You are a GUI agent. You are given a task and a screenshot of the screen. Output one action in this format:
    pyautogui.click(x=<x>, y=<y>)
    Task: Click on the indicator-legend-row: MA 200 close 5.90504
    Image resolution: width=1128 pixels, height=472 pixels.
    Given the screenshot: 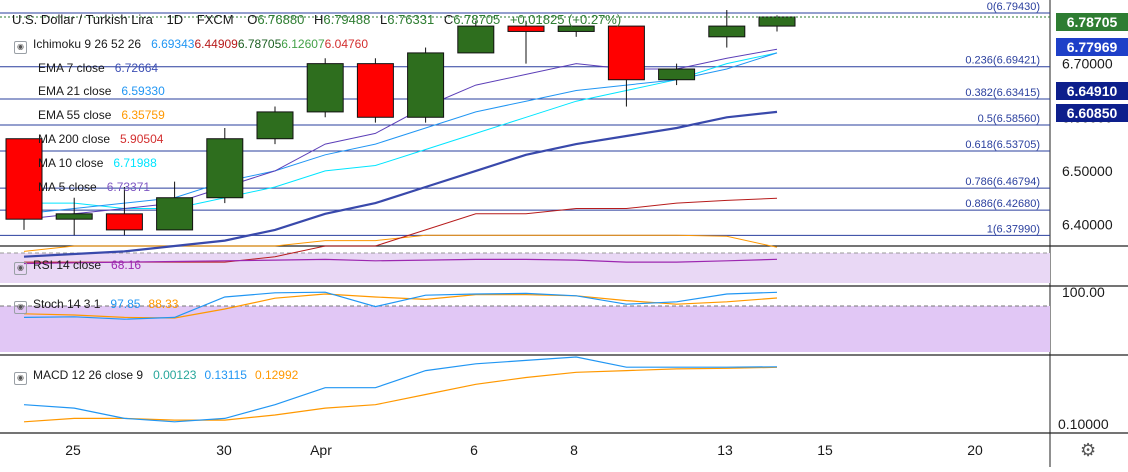 What is the action you would take?
    pyautogui.click(x=100, y=139)
    